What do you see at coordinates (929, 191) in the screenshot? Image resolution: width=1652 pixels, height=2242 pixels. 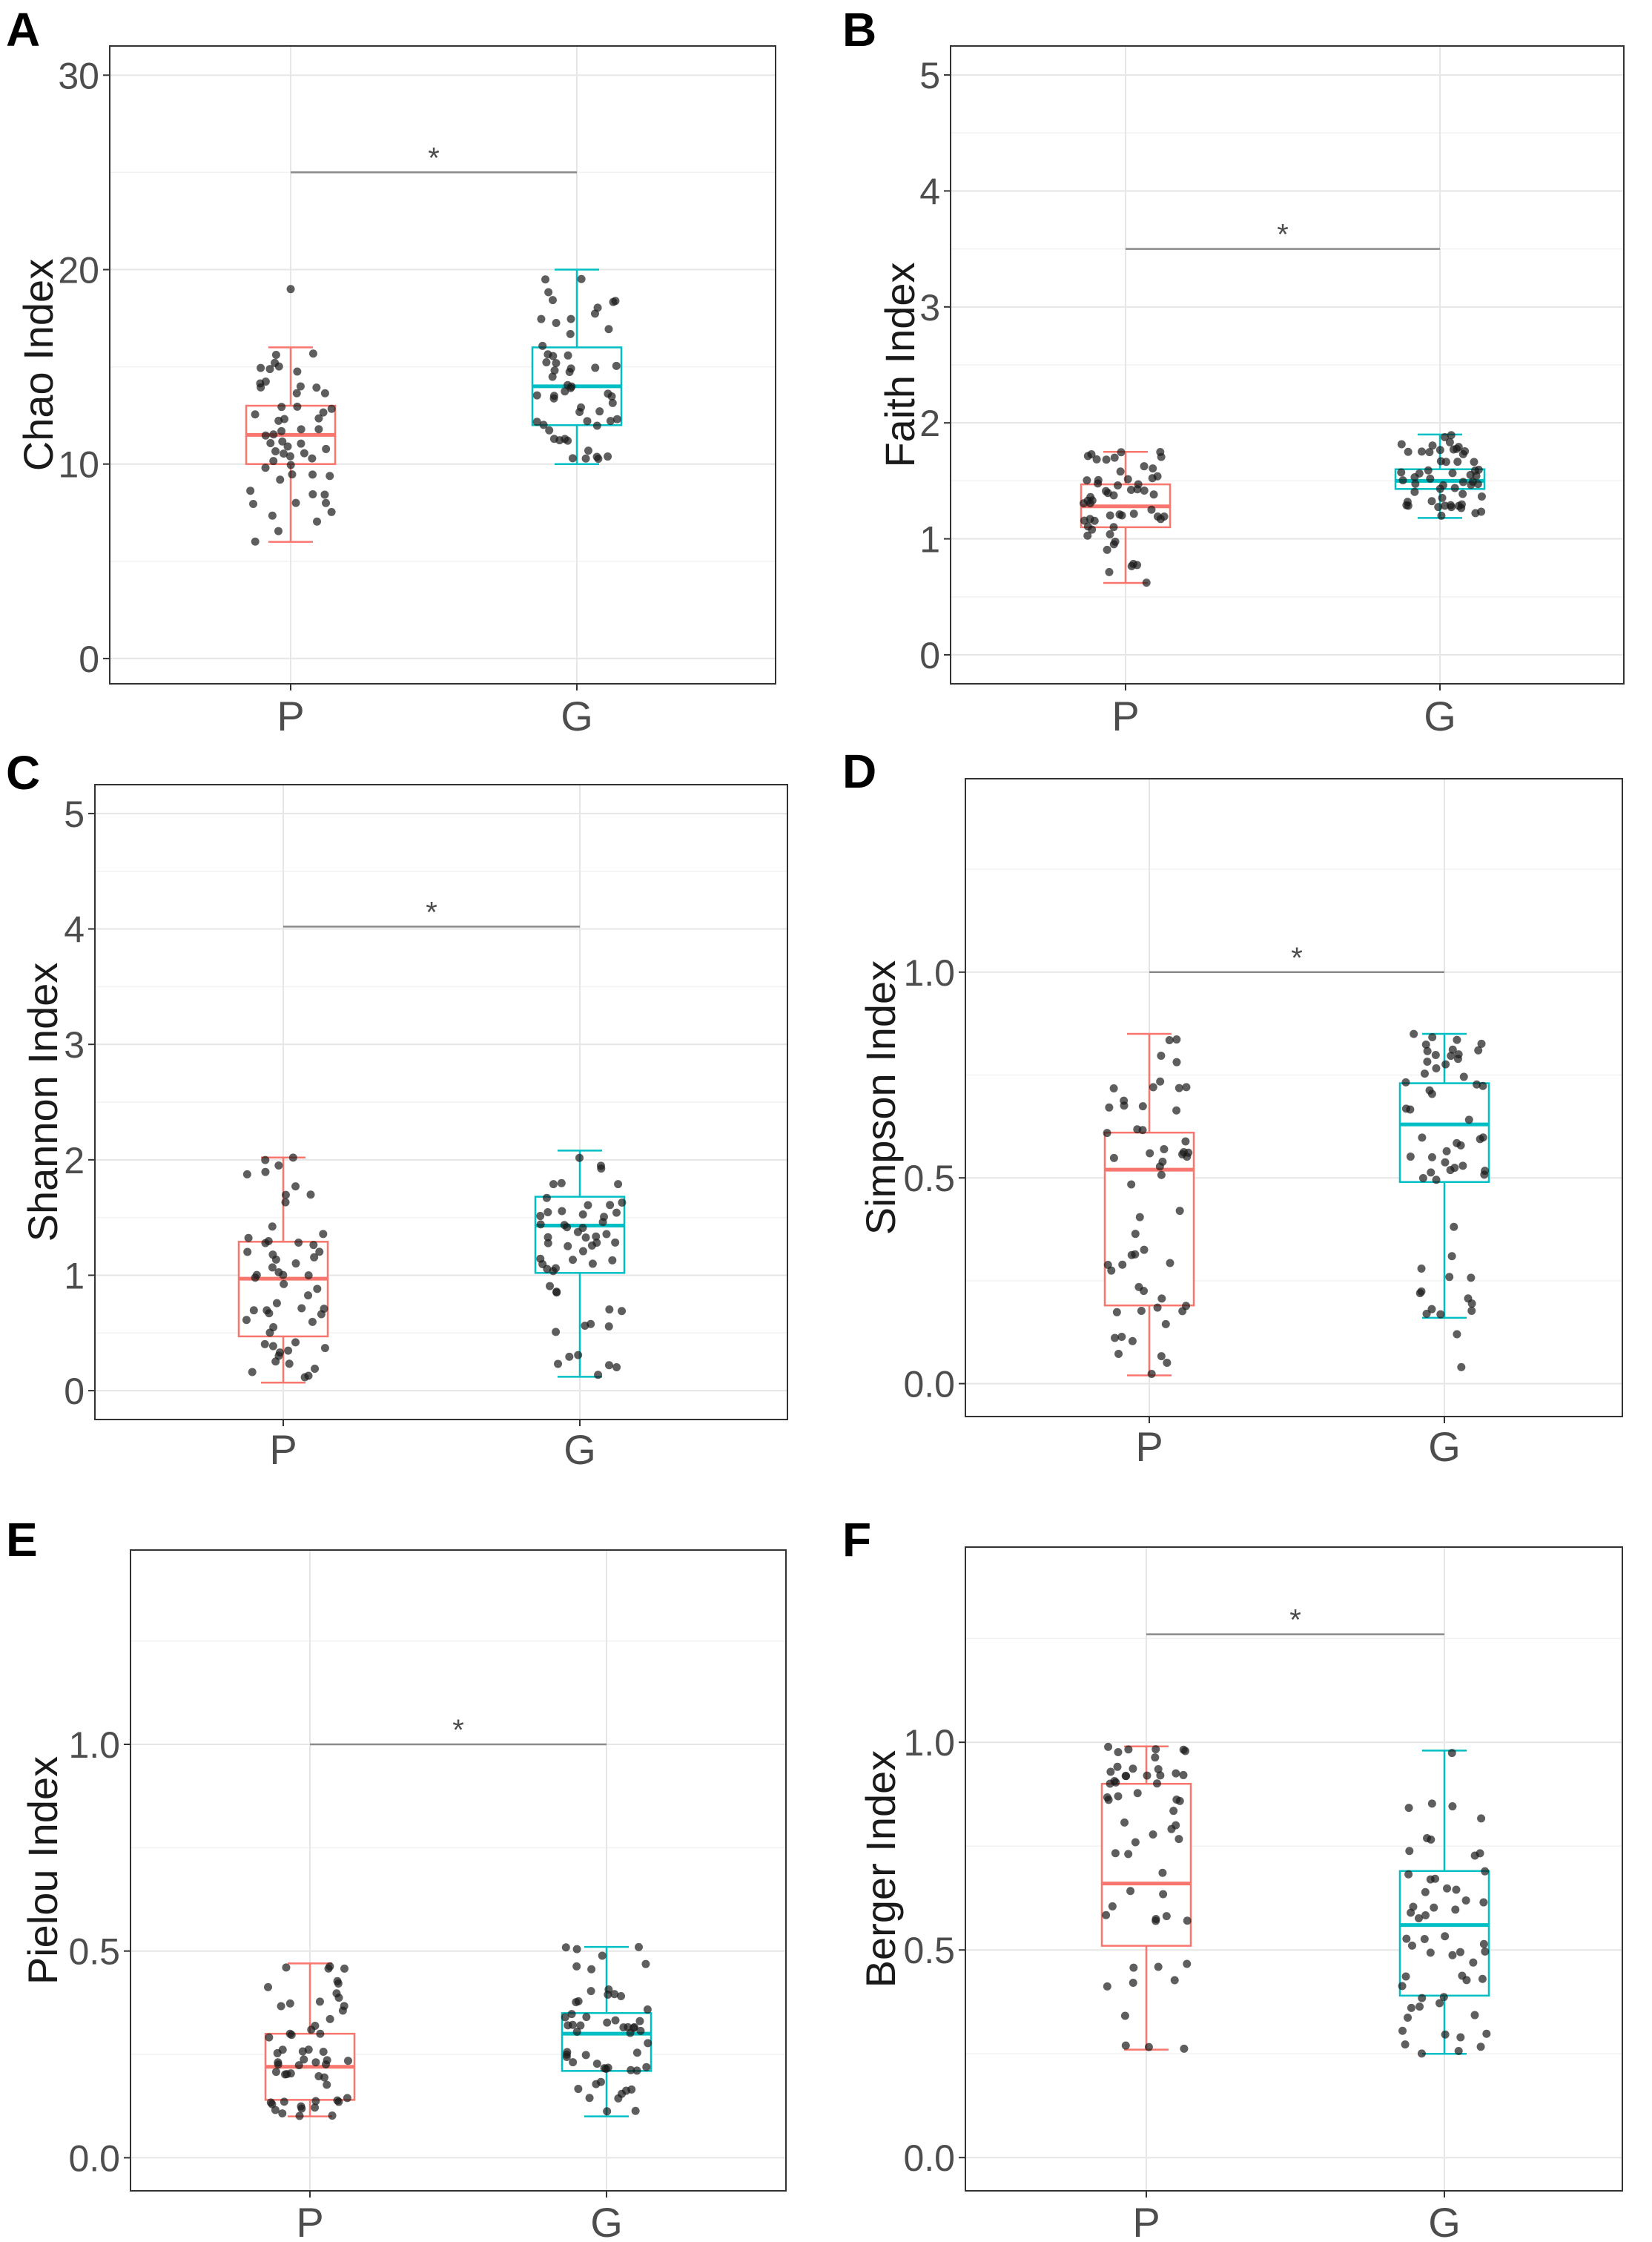 I see `y-tick-label: 4` at bounding box center [929, 191].